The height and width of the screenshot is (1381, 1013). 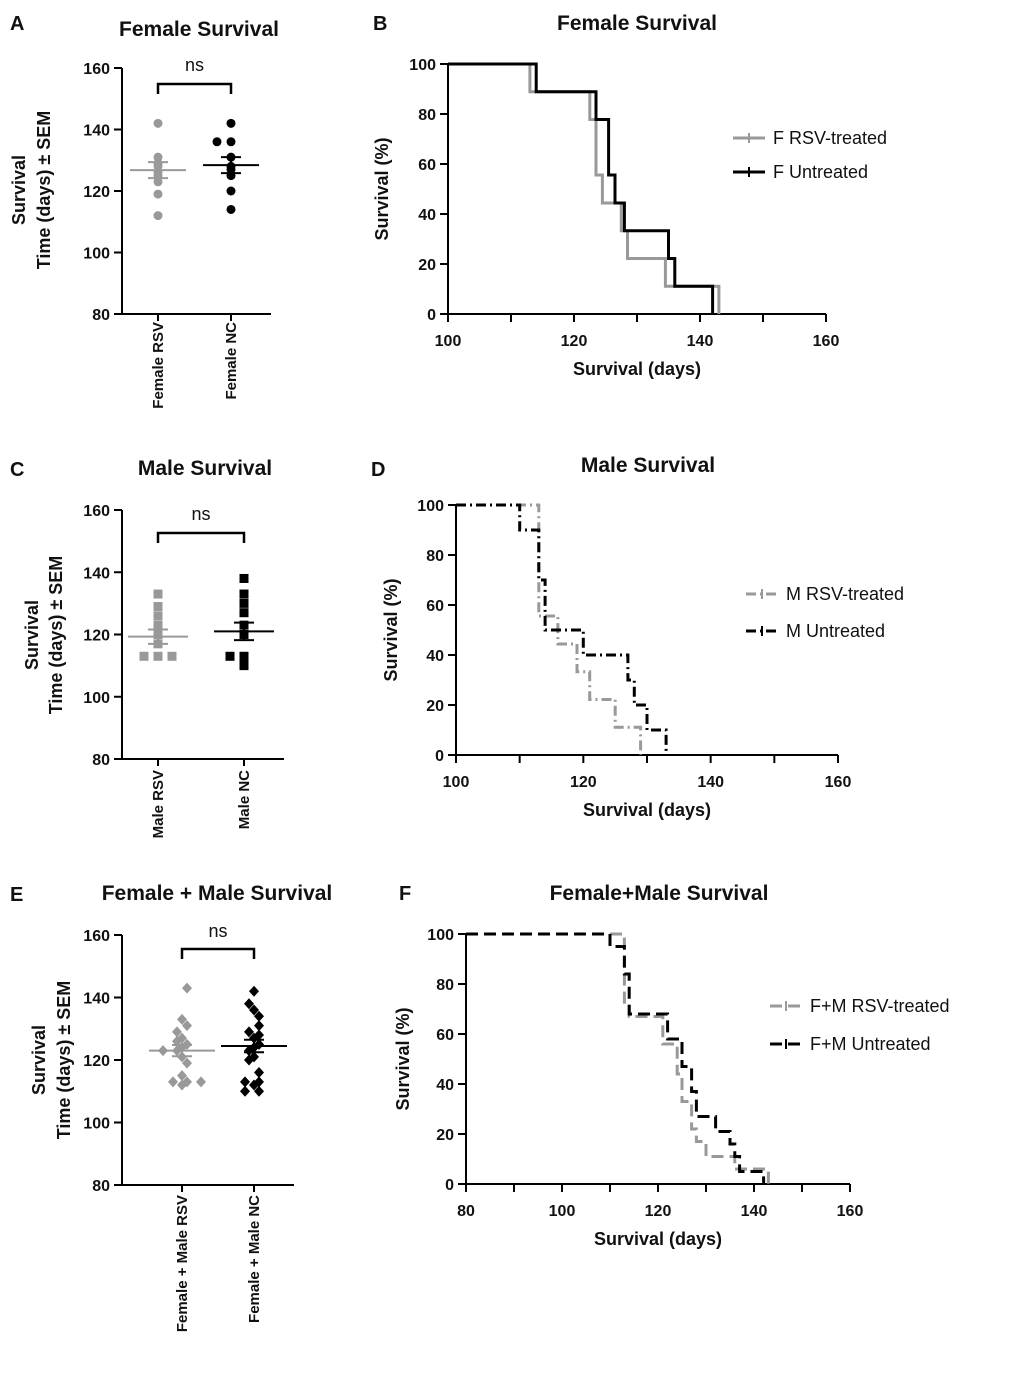 I want to click on category-label: Female RSV, so click(x=158, y=365).